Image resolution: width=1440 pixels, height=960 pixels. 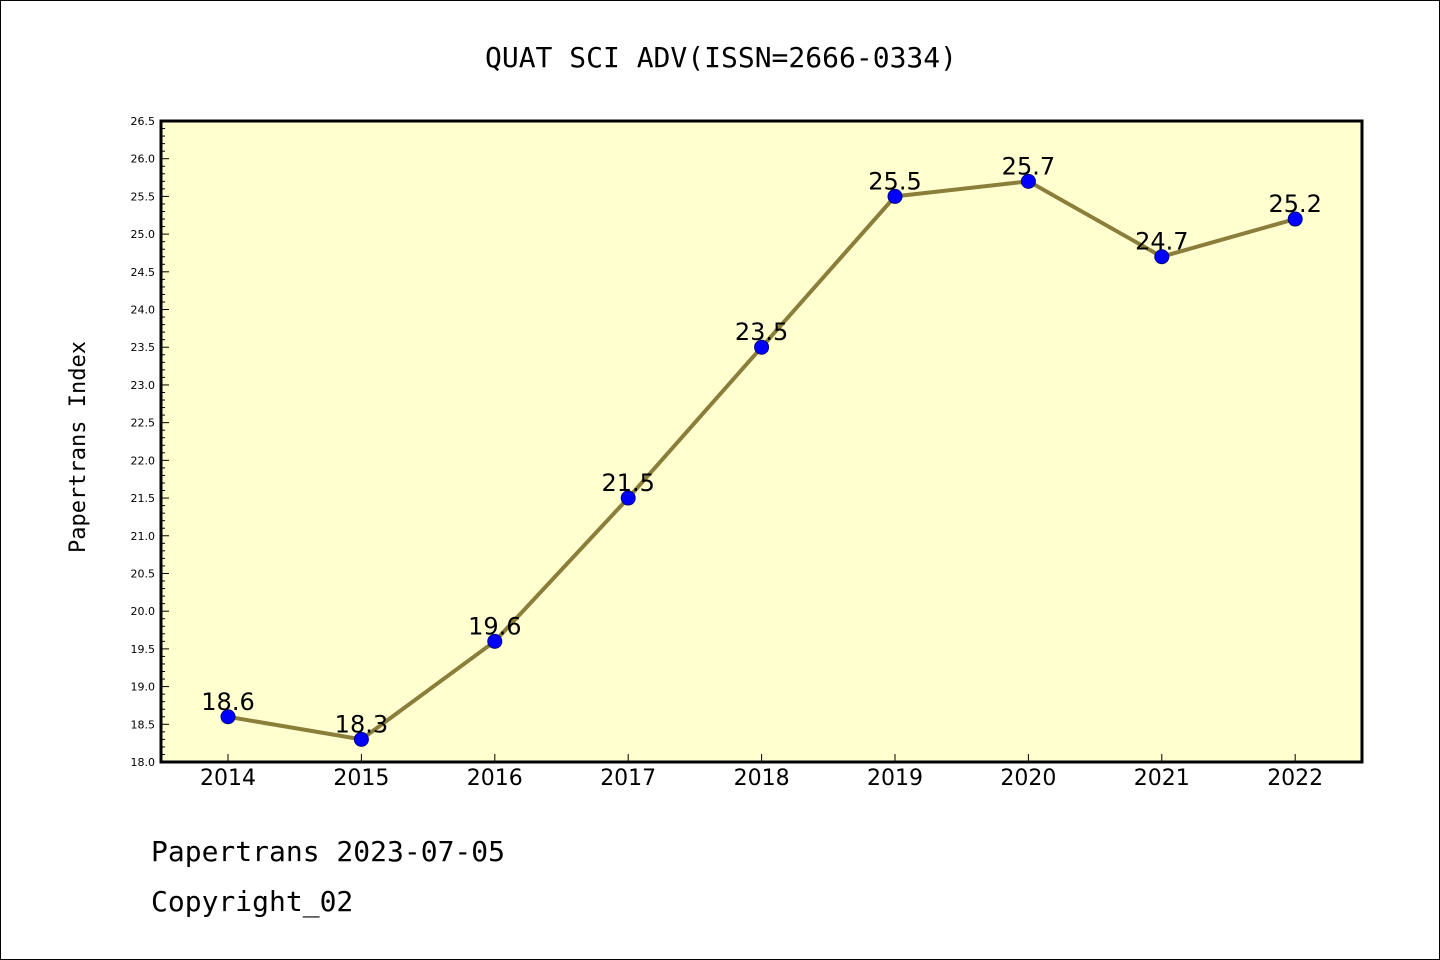 I want to click on data-label: 25.5, so click(x=894, y=181).